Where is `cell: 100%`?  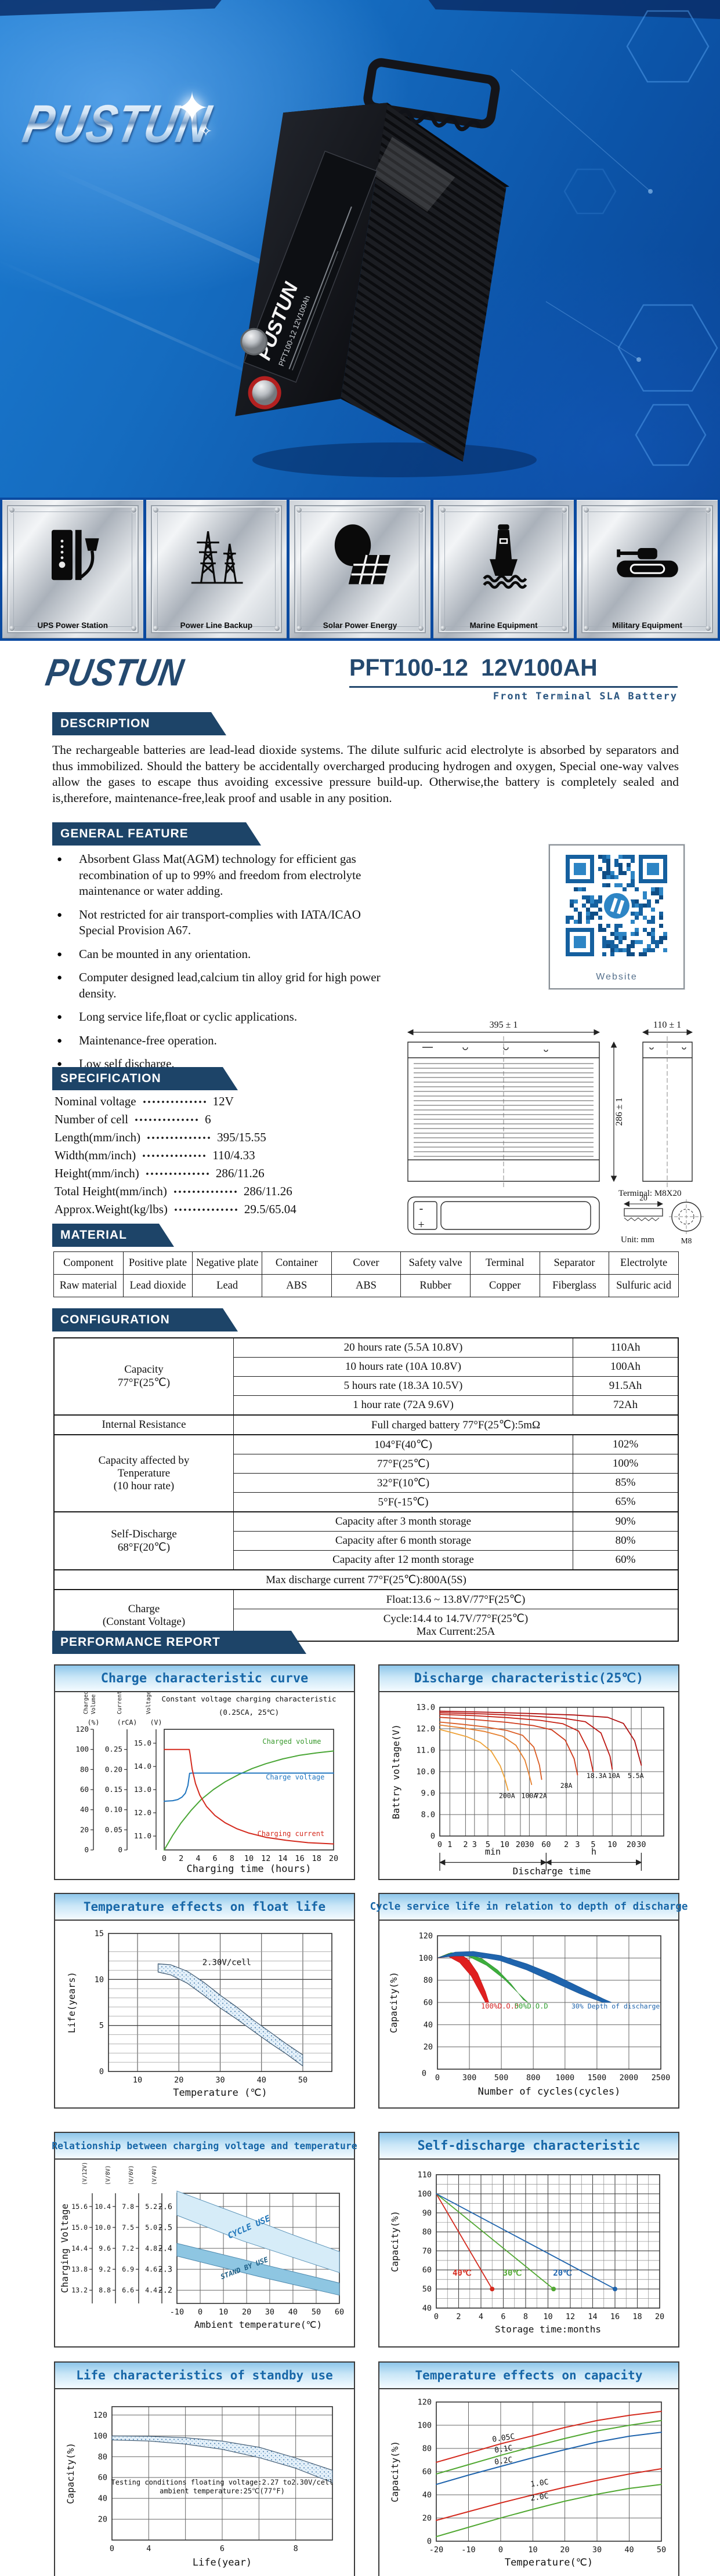 cell: 100% is located at coordinates (626, 1464).